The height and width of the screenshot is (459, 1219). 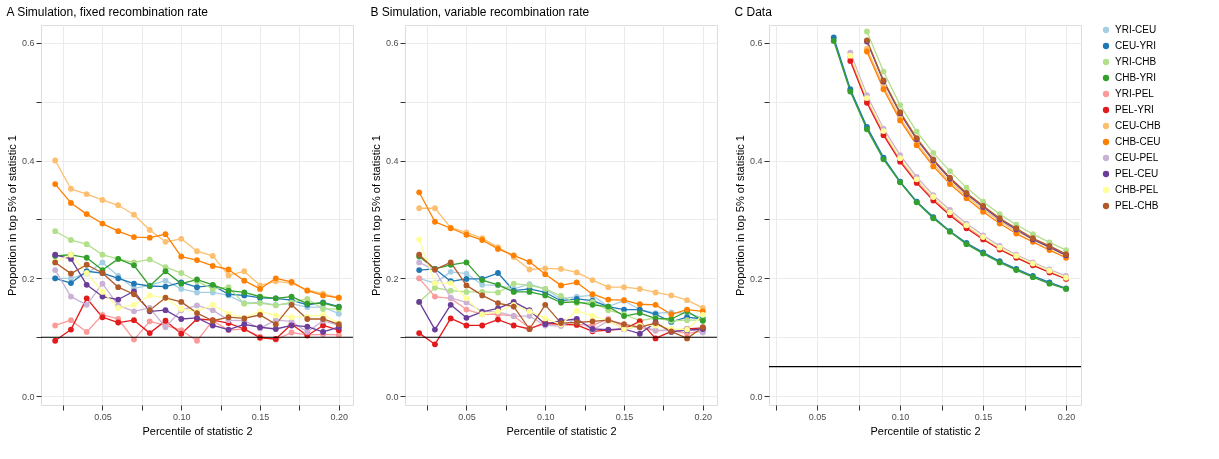 What do you see at coordinates (1136, 45) in the screenshot?
I see `legend-label: CEU-YRI` at bounding box center [1136, 45].